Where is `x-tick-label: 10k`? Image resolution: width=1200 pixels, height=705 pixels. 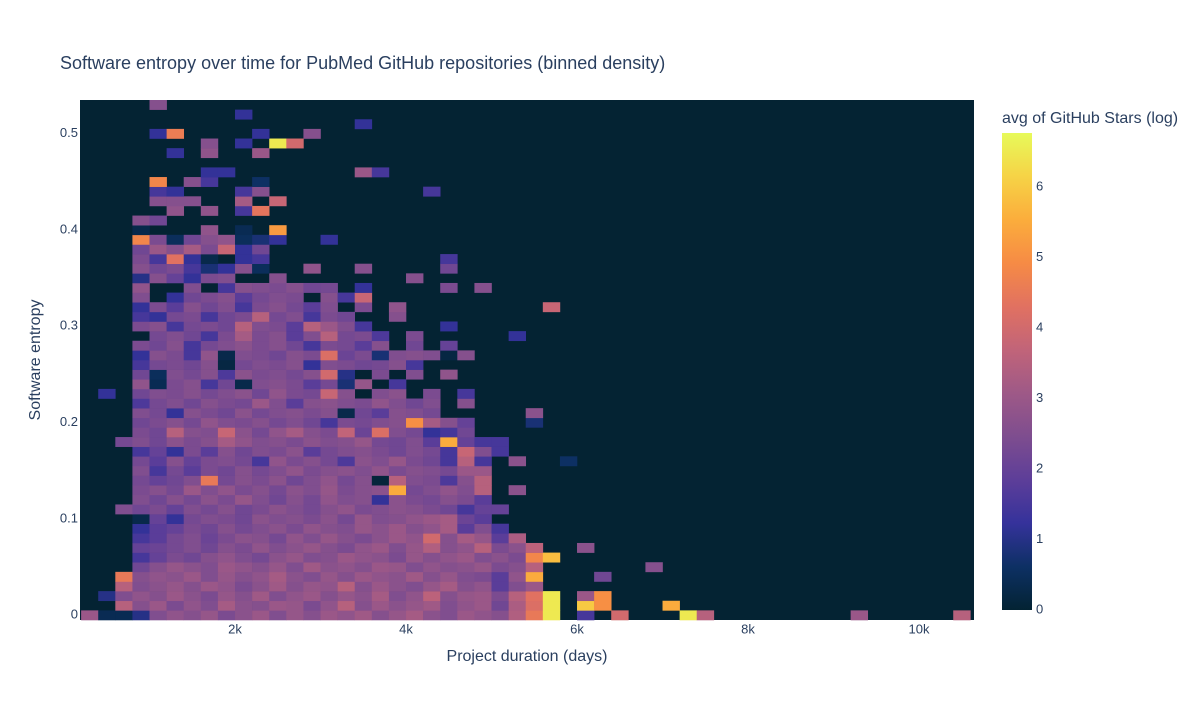 x-tick-label: 10k is located at coordinates (919, 628).